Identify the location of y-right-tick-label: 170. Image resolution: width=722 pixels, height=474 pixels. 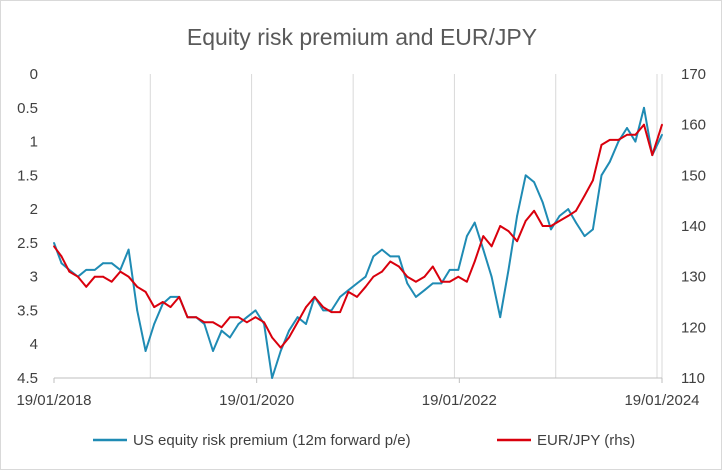
(693, 74).